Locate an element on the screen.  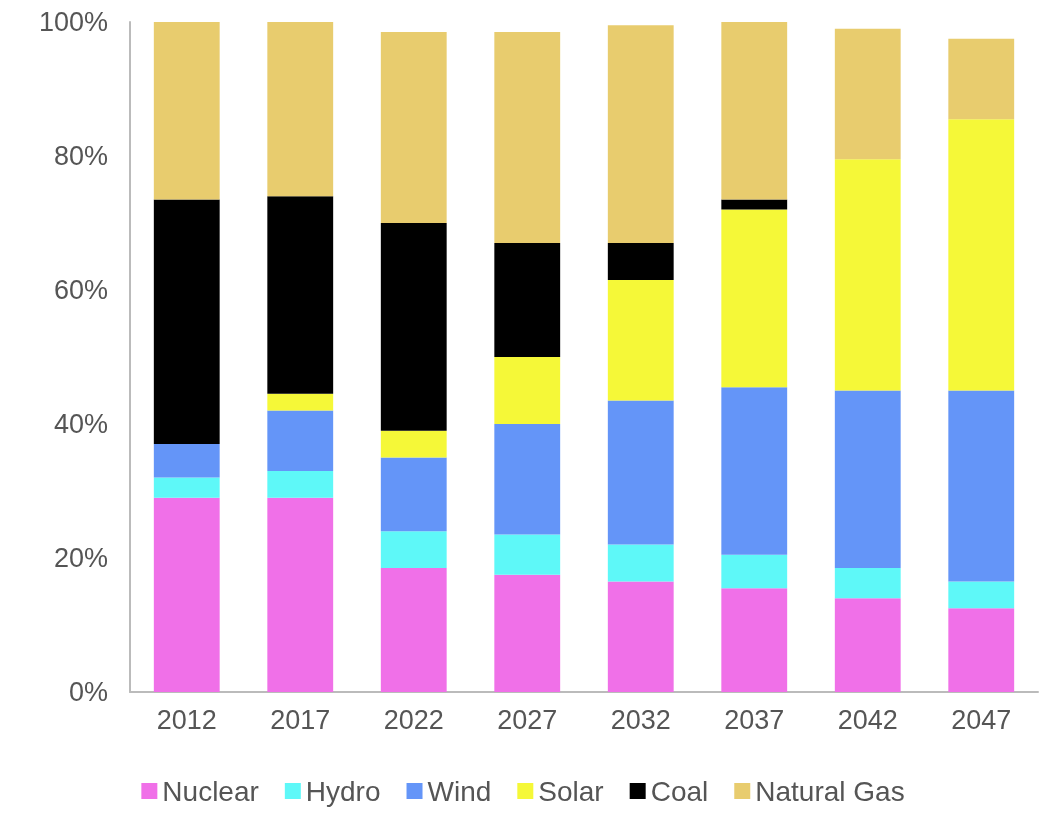
y-tick-label: 80% is located at coordinates (80, 156).